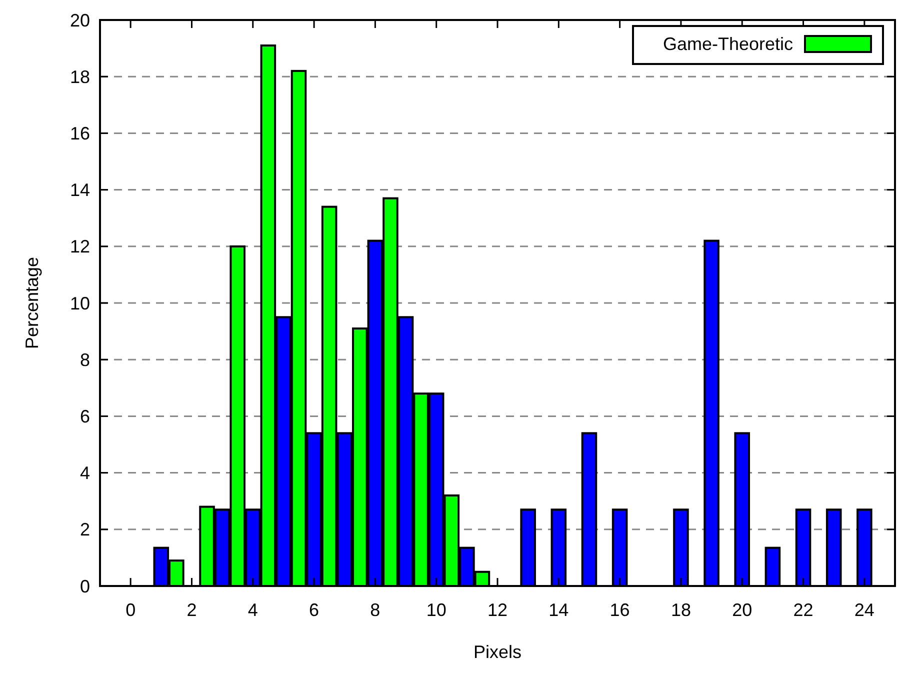 This screenshot has height=678, width=899. I want to click on y-tick-label: 14, so click(80, 190).